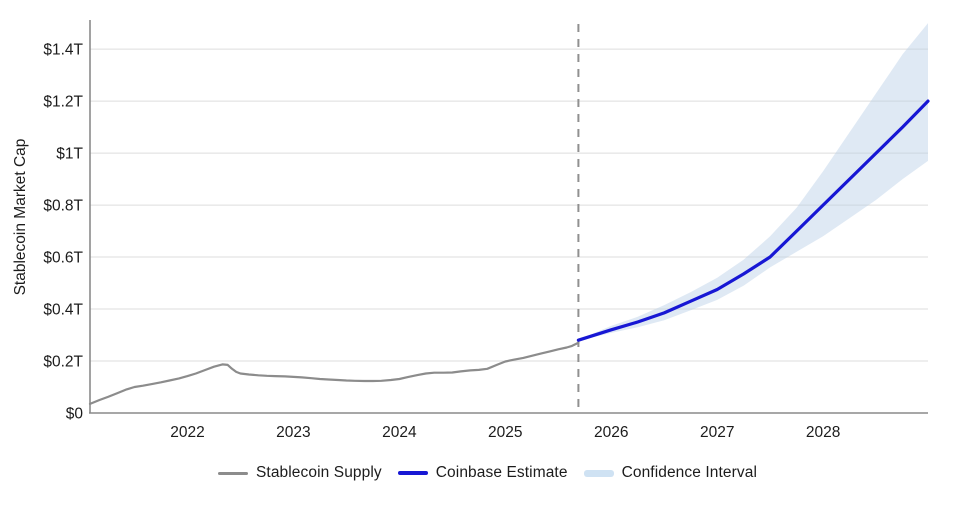 This screenshot has height=520, width=975. I want to click on gray-line-swatch-icon, so click(232, 473).